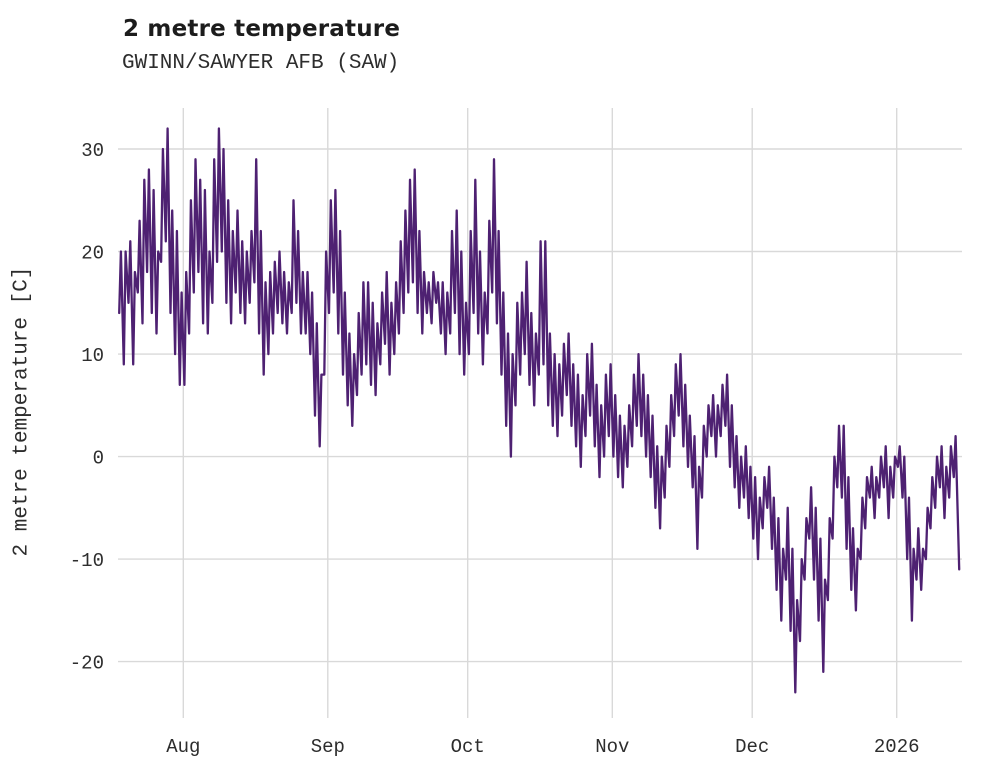 This screenshot has width=981, height=782. Describe the element at coordinates (183, 747) in the screenshot. I see `x-tick-label: Aug` at that location.